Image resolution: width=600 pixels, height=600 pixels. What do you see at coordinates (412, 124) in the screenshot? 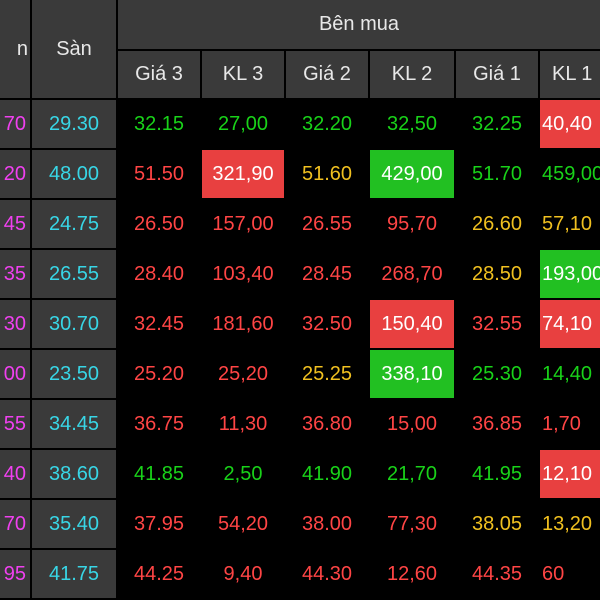
I see `bid-volume-2-cell: 32,50` at bounding box center [412, 124].